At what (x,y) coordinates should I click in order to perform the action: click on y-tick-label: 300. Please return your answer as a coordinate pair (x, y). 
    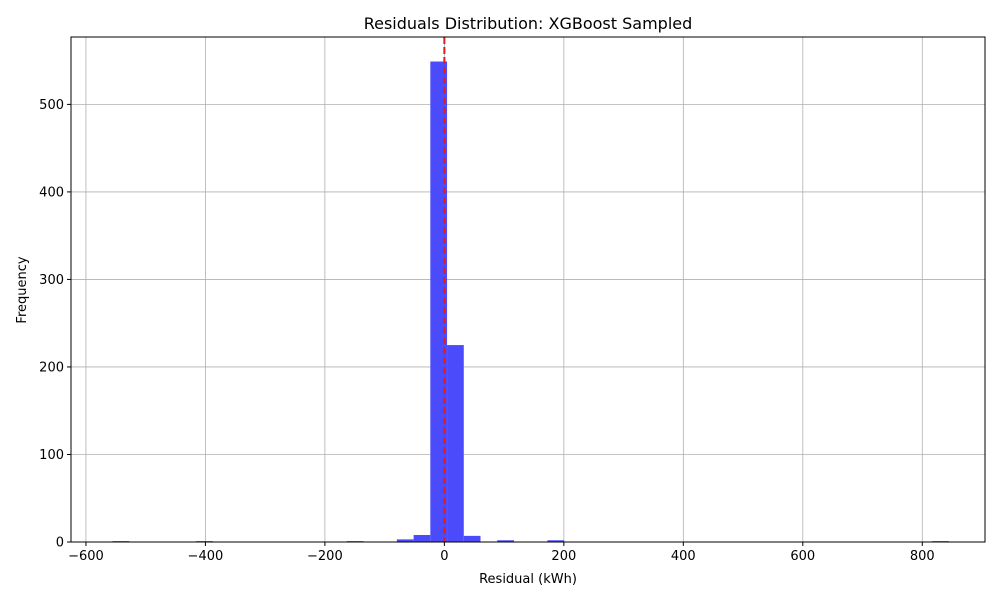
    Looking at the image, I should click on (51, 280).